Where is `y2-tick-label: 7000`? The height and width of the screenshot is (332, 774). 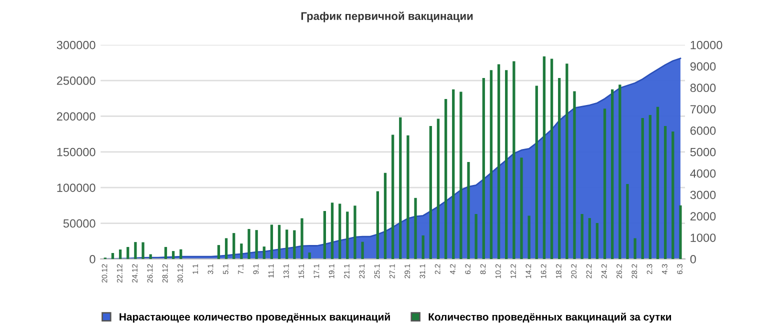 y2-tick-label: 7000 is located at coordinates (703, 109).